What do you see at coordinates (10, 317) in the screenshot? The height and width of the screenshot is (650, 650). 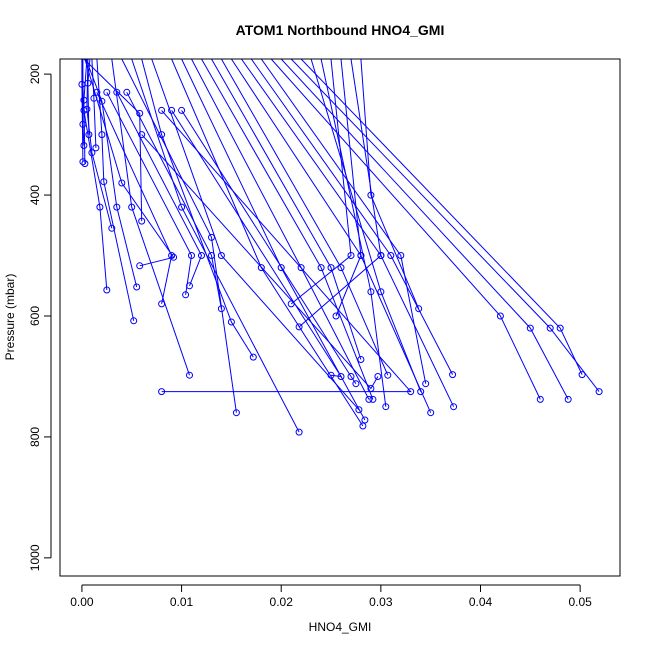 I see `y-axis-label: Pressure (mbar)` at bounding box center [10, 317].